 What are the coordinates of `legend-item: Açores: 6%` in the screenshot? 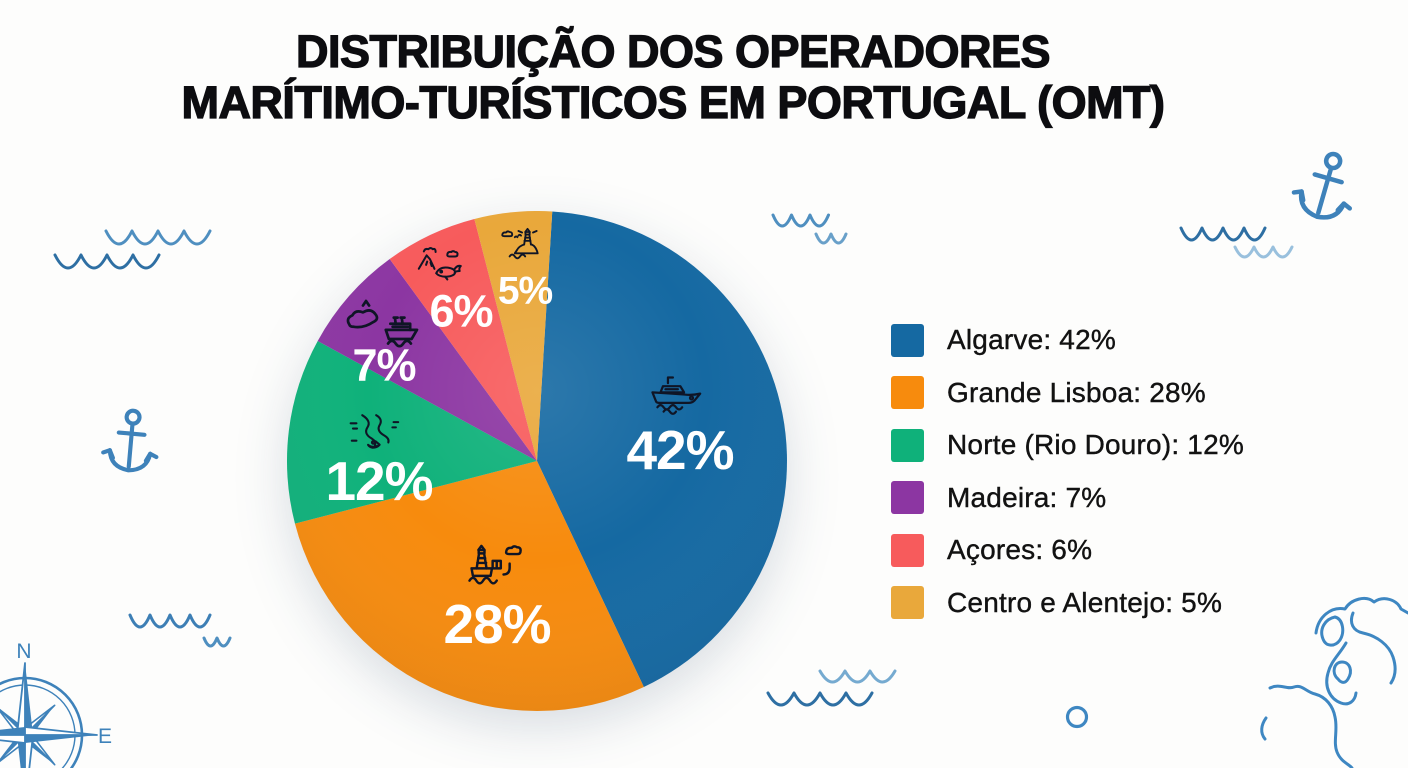 It's located at (1067, 550).